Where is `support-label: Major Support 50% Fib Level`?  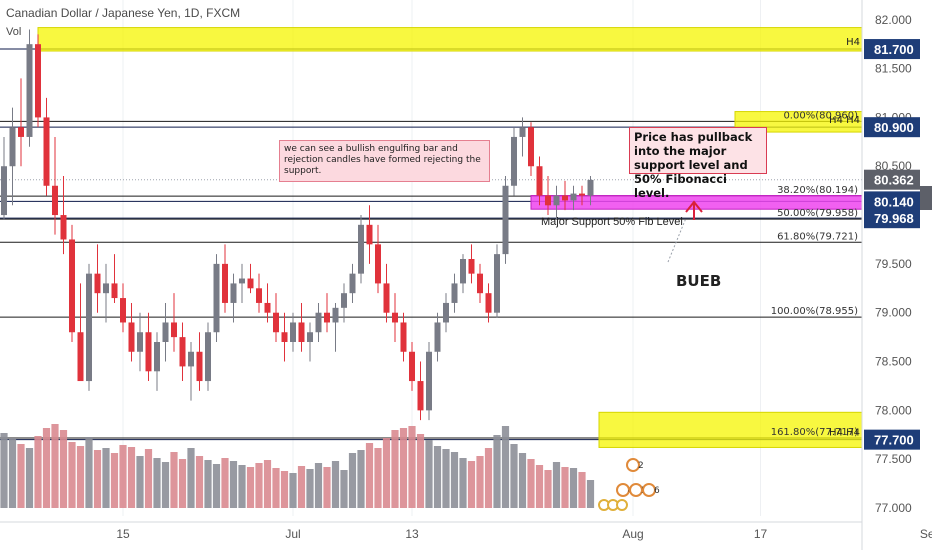
support-label: Major Support 50% Fib Level is located at coordinates (612, 222).